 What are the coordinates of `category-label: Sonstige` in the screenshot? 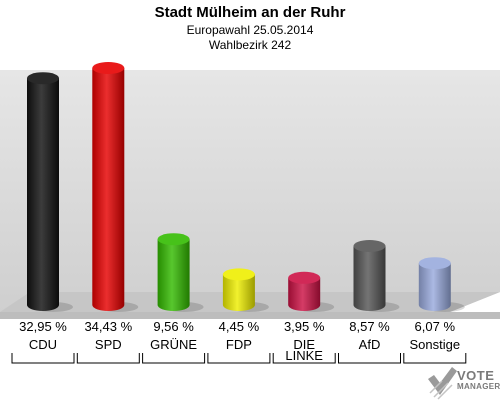 It's located at (435, 344).